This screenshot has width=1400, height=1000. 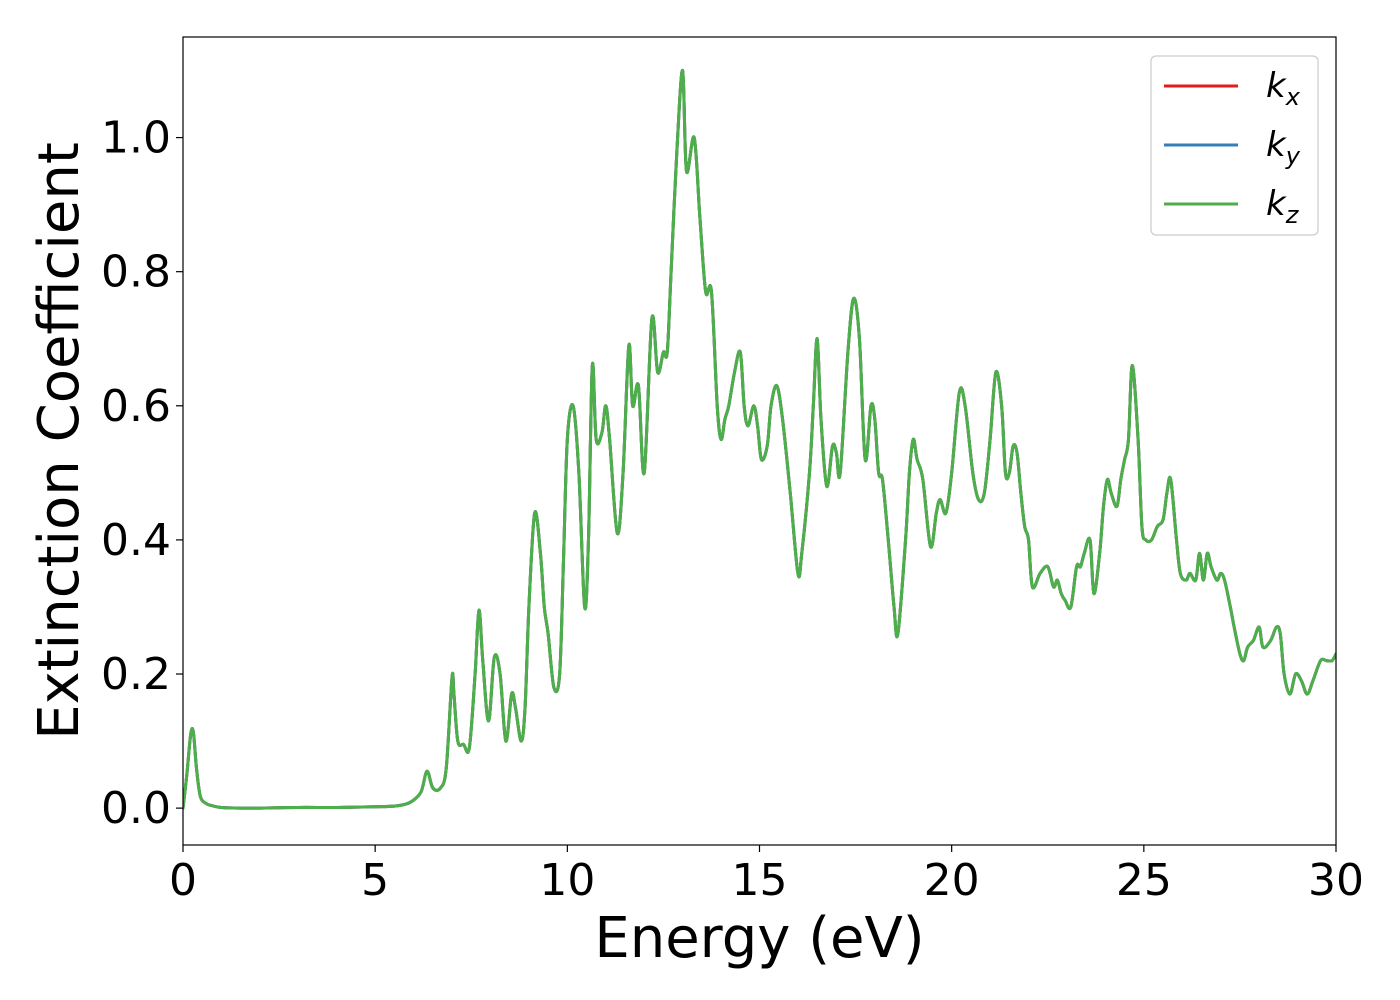 What do you see at coordinates (375, 880) in the screenshot?
I see `x-tick-label: 5` at bounding box center [375, 880].